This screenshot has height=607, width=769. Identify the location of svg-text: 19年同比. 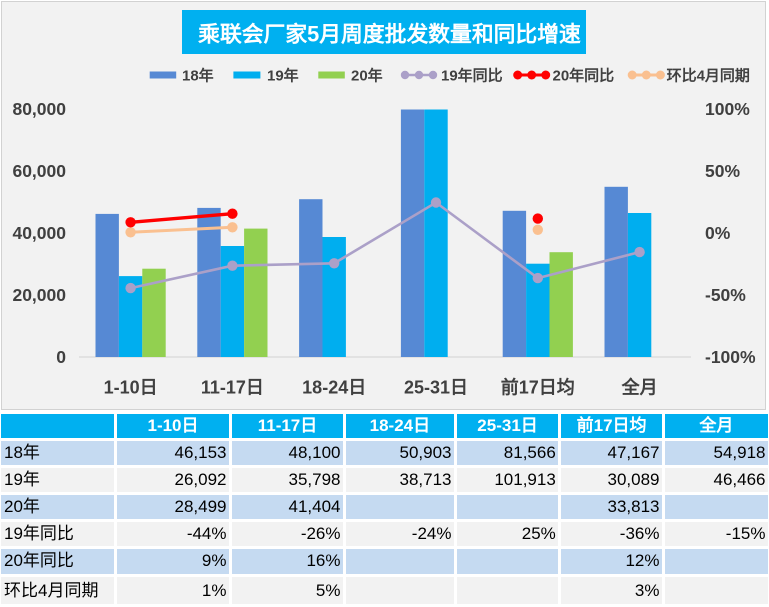
(472, 76).